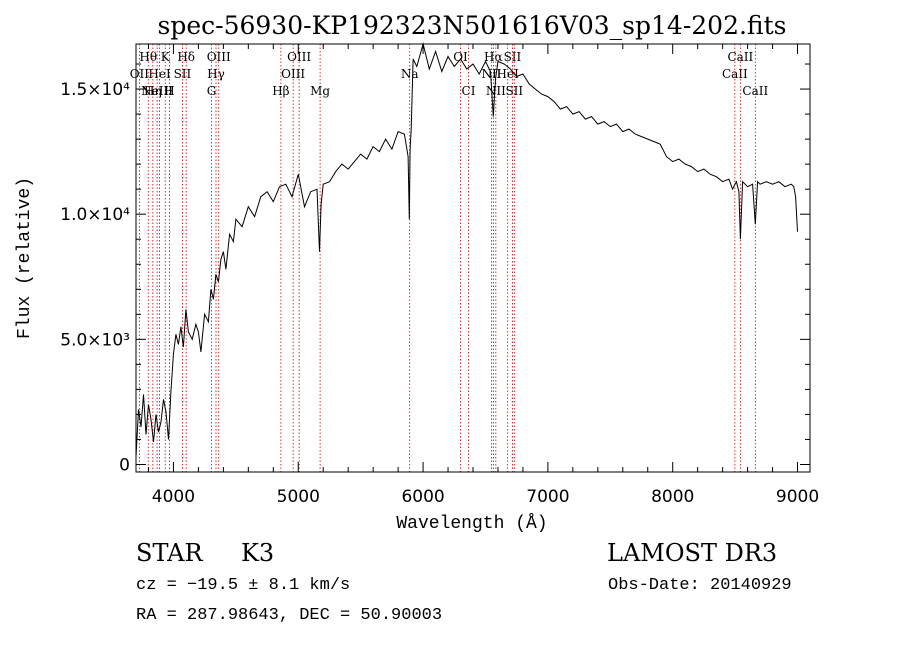  What do you see at coordinates (547, 497) in the screenshot?
I see `x-tick-label: 7000` at bounding box center [547, 497].